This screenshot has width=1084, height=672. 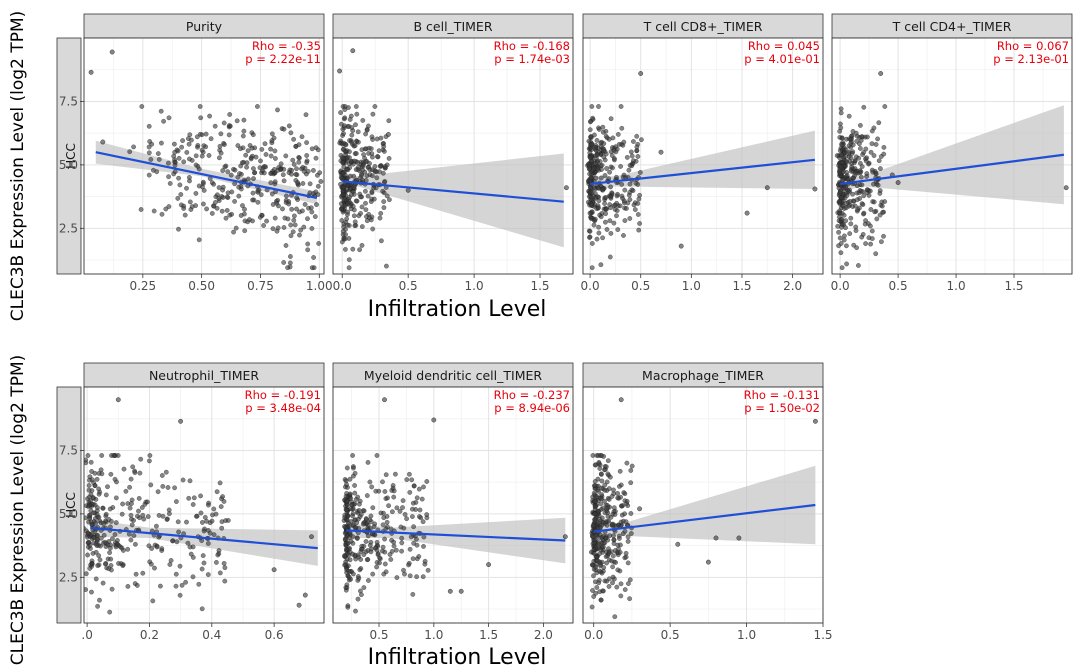 I want to click on rho-annotation: Rho = 0.067, so click(x=1033, y=46).